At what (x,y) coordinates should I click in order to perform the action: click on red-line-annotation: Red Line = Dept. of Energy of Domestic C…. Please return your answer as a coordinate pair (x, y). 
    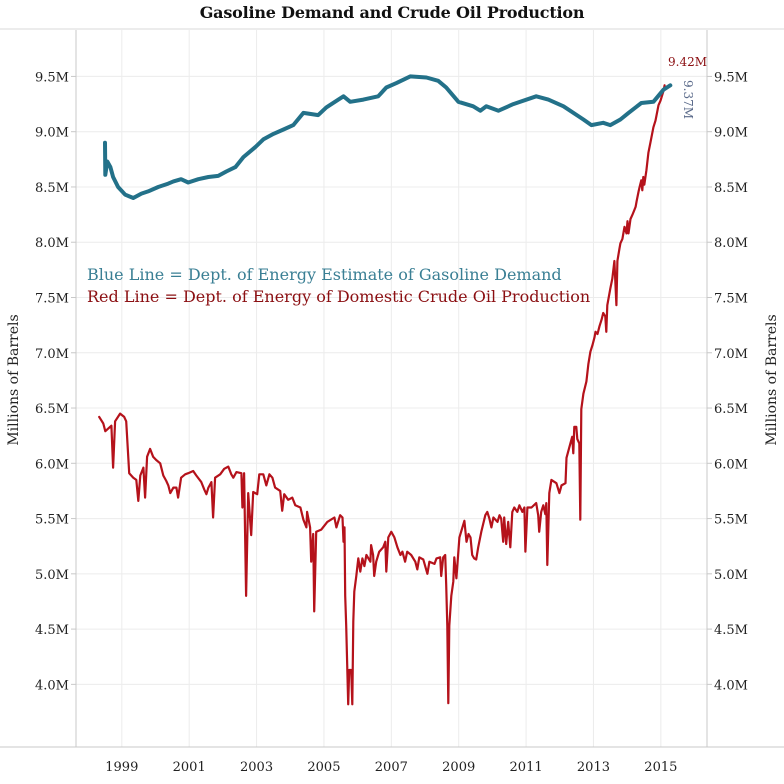
    Looking at the image, I should click on (338, 296).